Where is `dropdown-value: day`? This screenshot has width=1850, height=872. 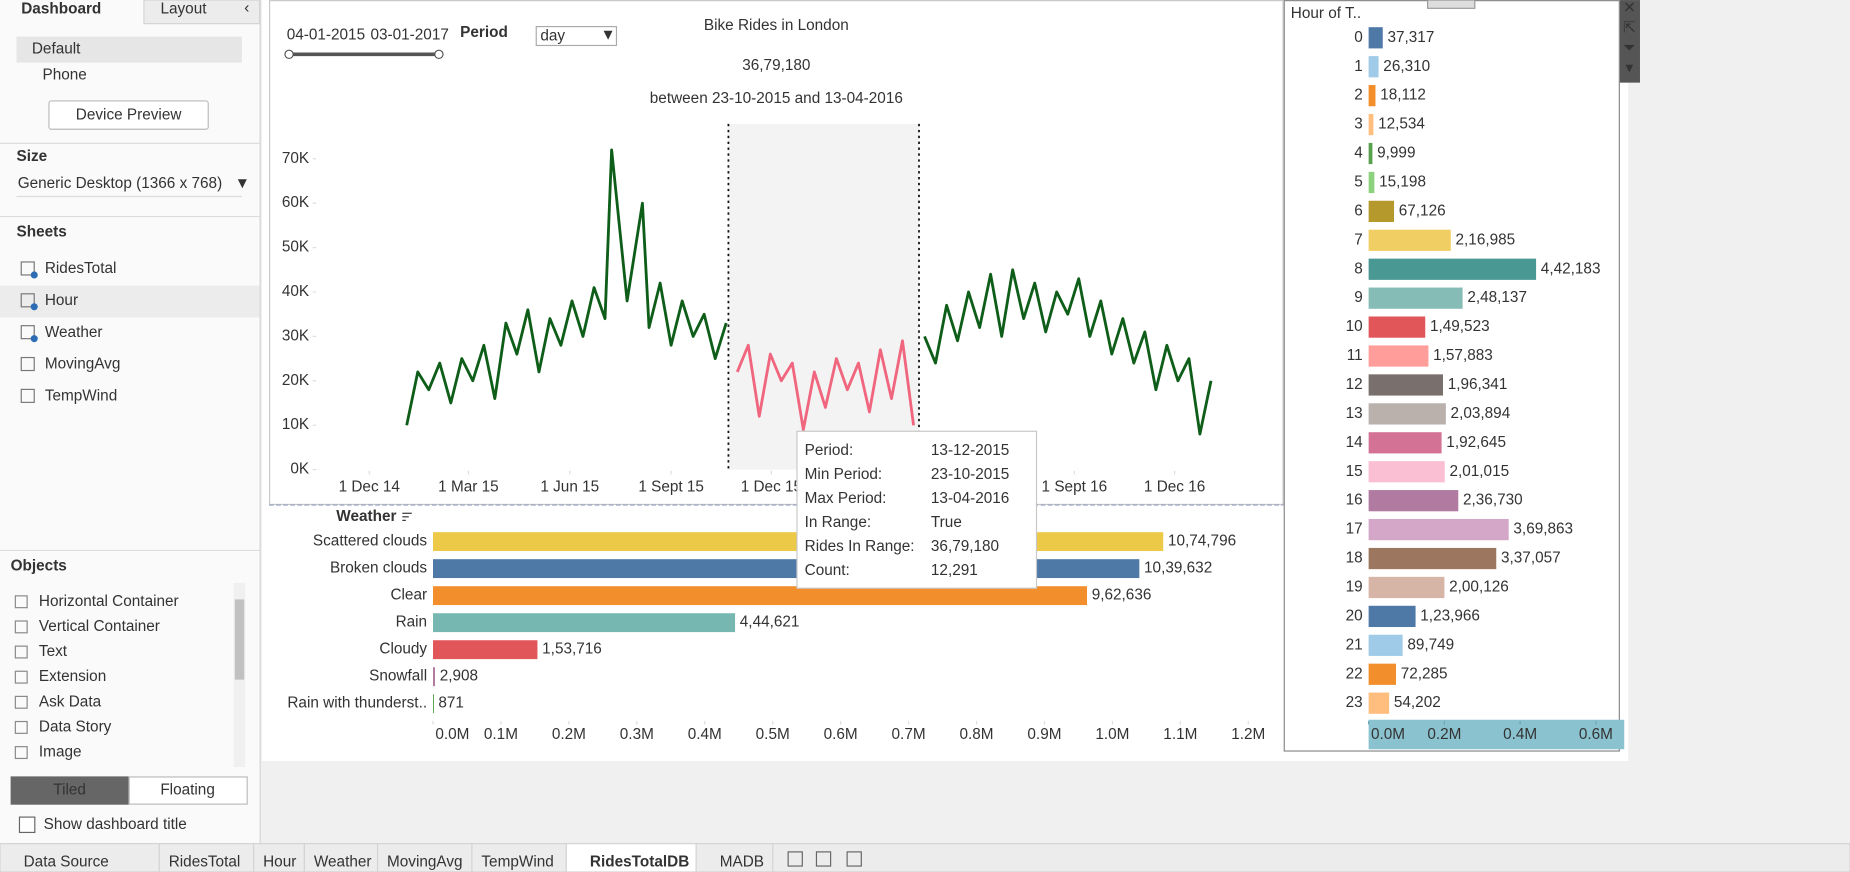
dropdown-value: day is located at coordinates (552, 36).